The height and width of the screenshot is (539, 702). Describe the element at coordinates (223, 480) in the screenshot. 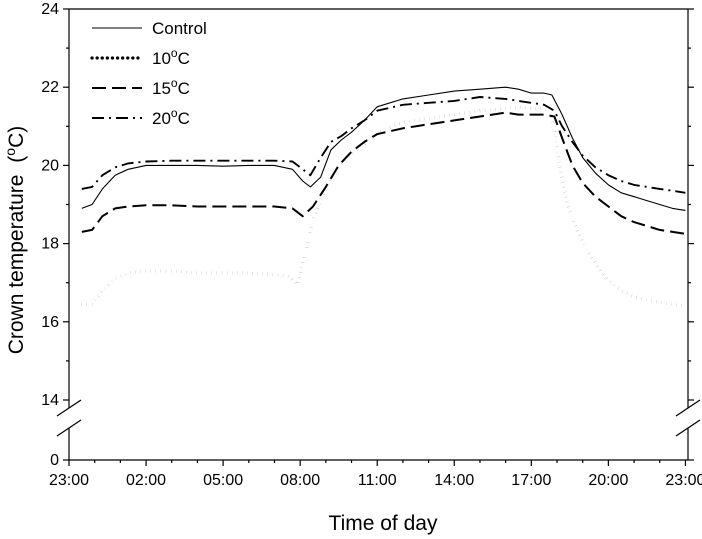

I see `x-tick-label: 05:00` at that location.